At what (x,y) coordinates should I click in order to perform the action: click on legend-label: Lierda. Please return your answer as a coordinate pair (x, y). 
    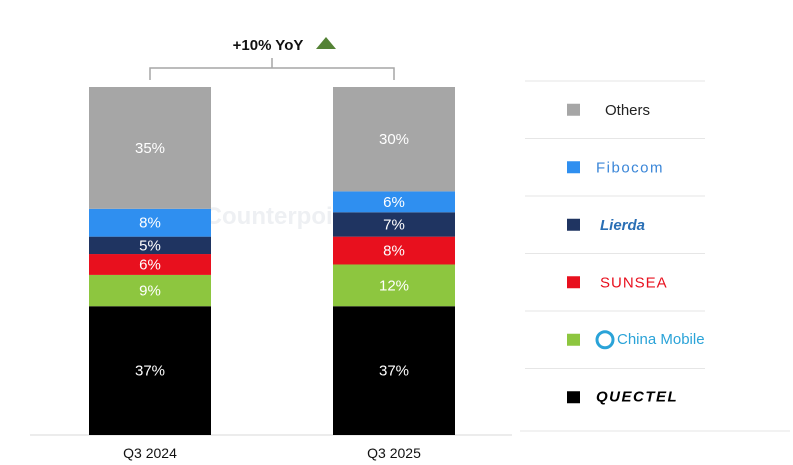
    Looking at the image, I should click on (622, 225).